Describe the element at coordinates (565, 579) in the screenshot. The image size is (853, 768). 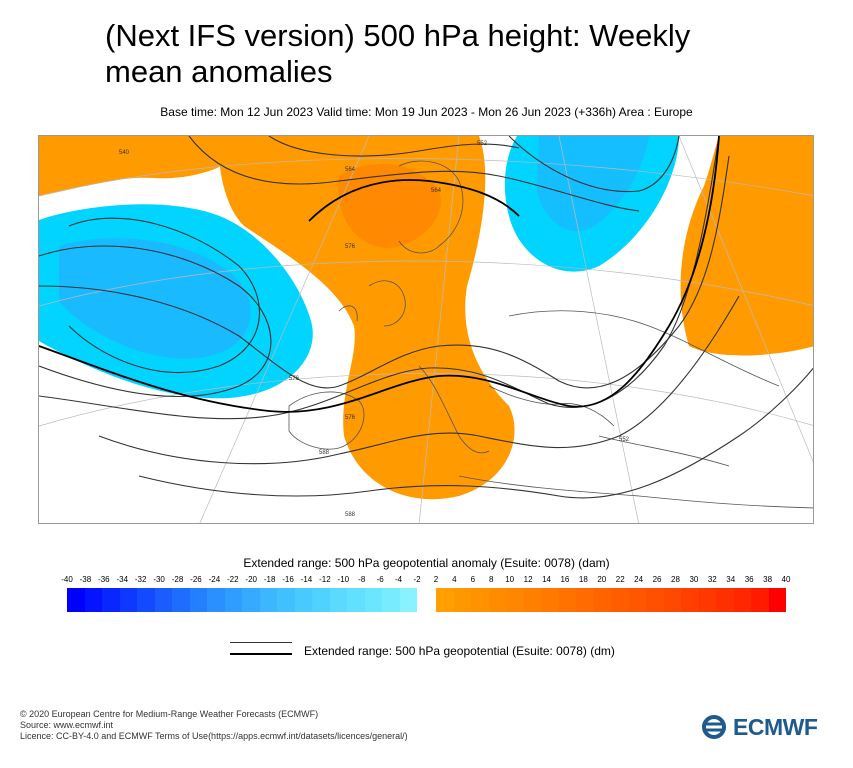
I see `tick-label: 16` at that location.